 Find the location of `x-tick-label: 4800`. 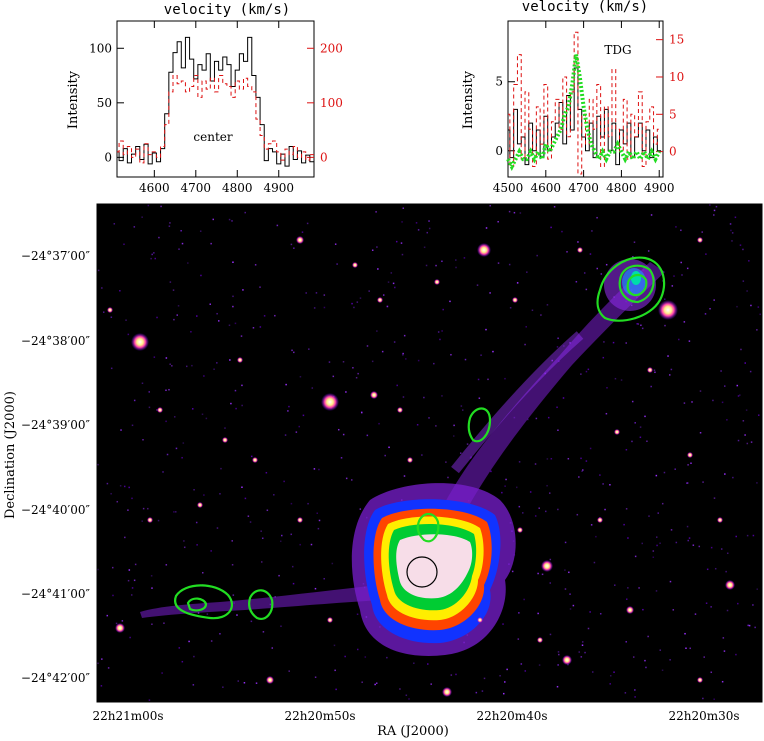

x-tick-label: 4800 is located at coordinates (621, 188).